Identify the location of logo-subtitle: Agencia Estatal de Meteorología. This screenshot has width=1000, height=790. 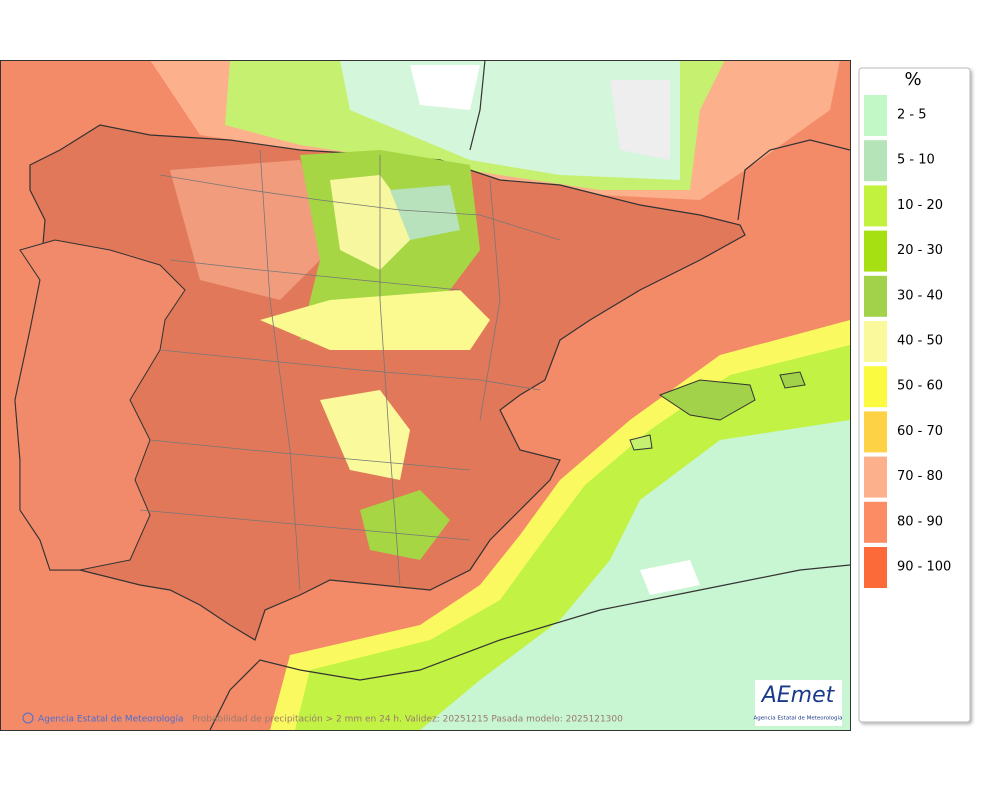
(798, 718).